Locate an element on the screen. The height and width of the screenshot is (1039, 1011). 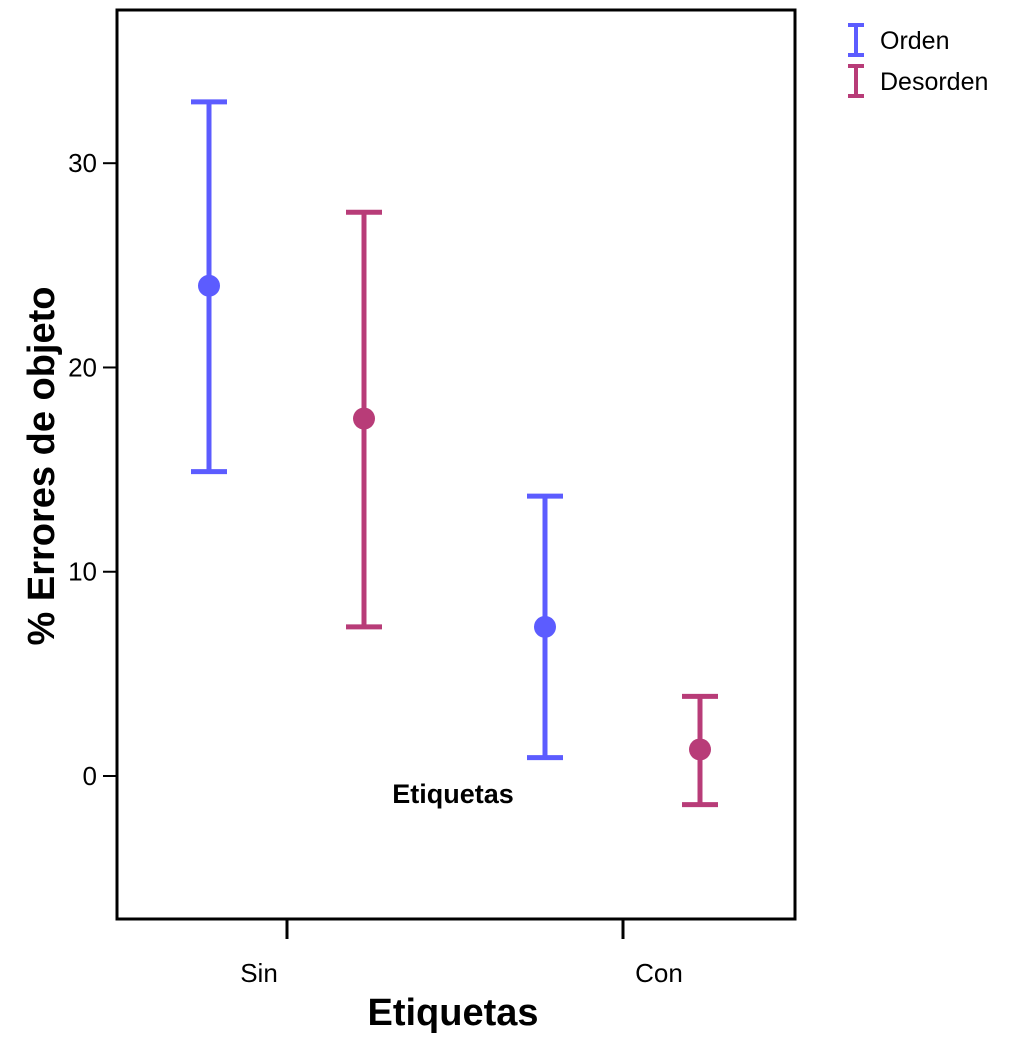
legend-item-desorden: Desorden is located at coordinates (918, 81).